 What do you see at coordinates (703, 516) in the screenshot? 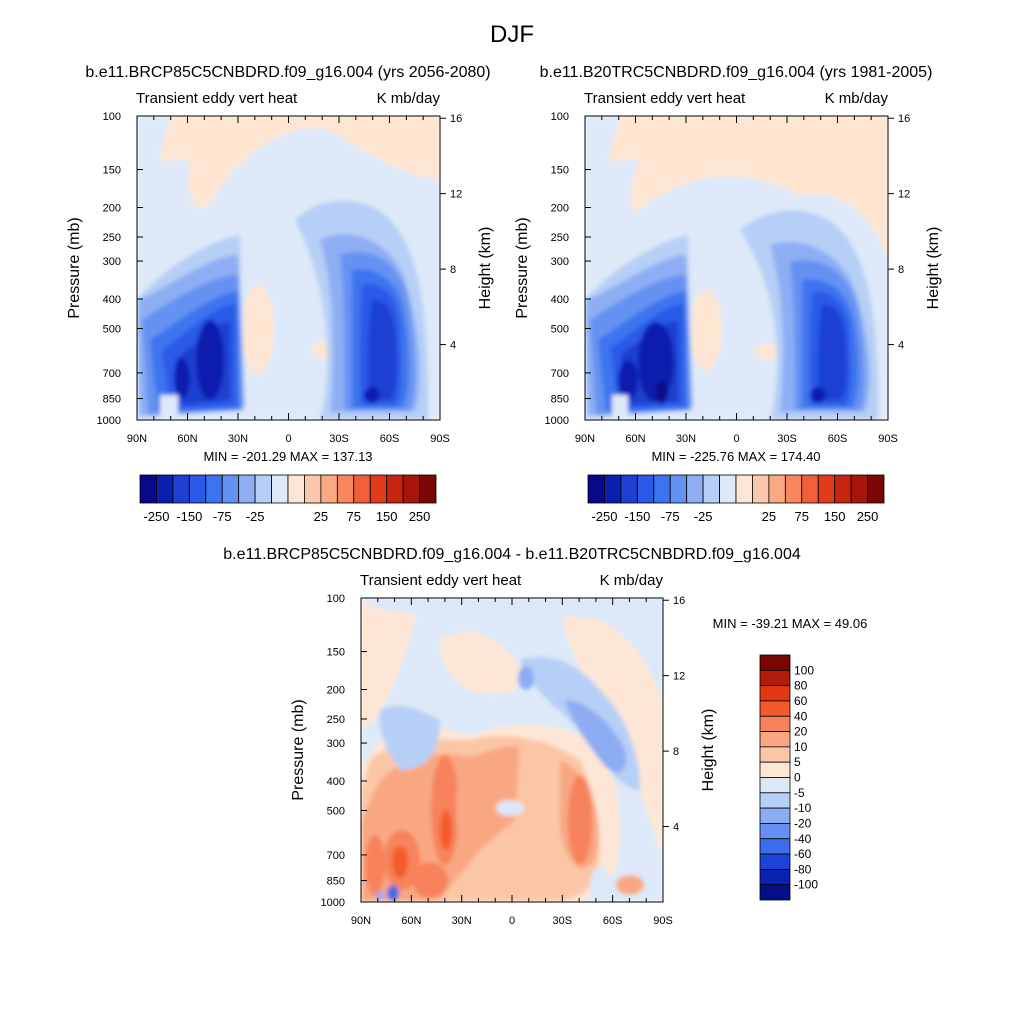
I see `colorbar-label: -25` at bounding box center [703, 516].